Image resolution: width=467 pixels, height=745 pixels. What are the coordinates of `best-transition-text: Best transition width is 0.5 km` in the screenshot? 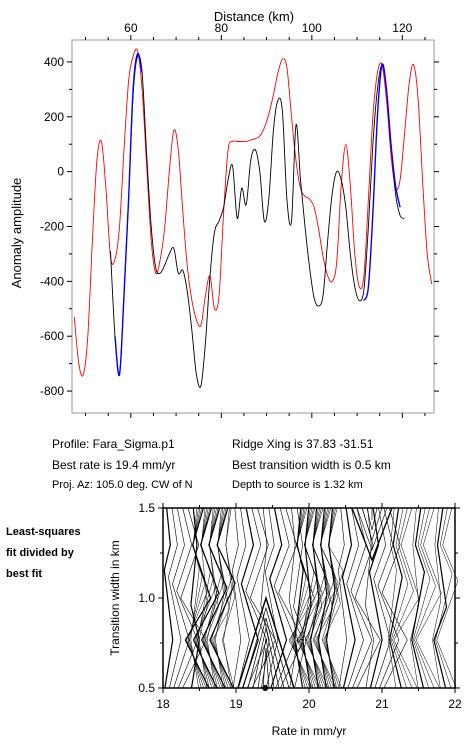 It's located at (311, 465).